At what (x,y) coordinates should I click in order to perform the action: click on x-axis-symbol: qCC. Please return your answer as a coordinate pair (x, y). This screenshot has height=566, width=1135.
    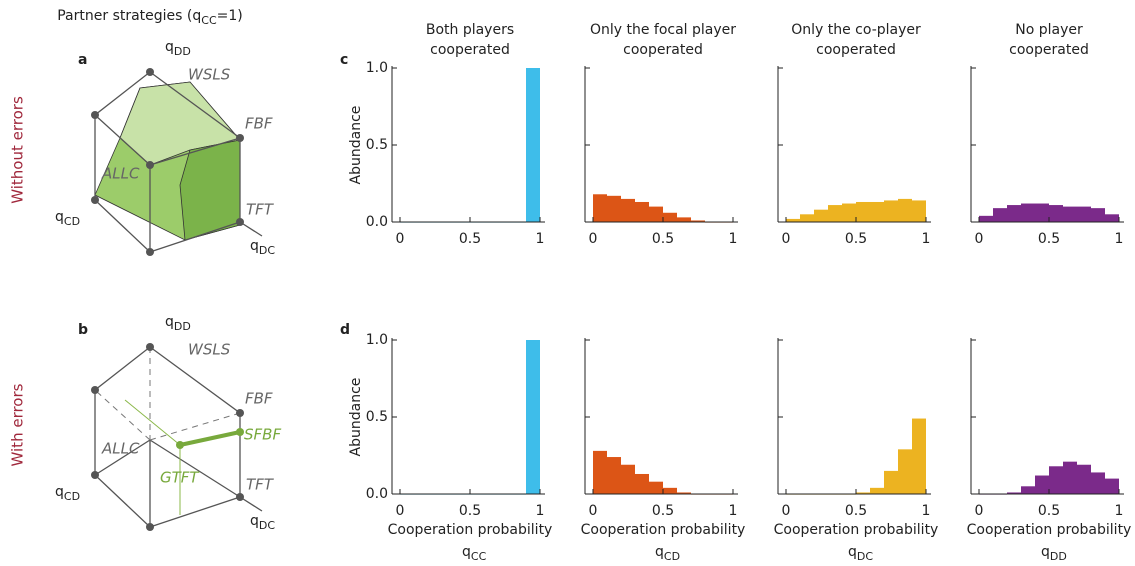
    Looking at the image, I should click on (474, 553).